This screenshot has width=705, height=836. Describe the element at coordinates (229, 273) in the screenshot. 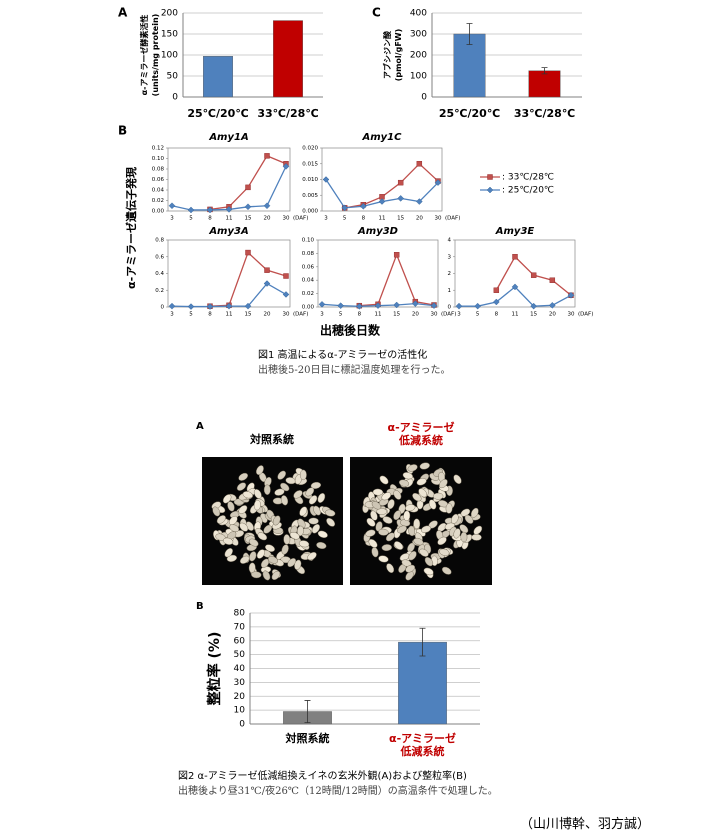

I see `plot-frame` at that location.